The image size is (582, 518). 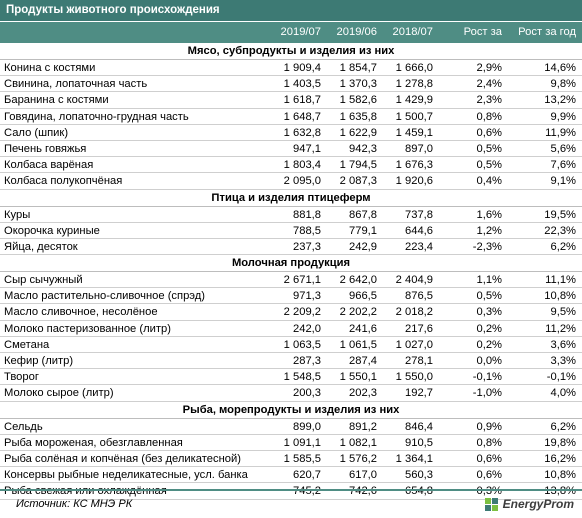 I want to click on table-row: Сельдь 899,0 891,2 846,4 0,9% 6,2%, so click(x=291, y=427).